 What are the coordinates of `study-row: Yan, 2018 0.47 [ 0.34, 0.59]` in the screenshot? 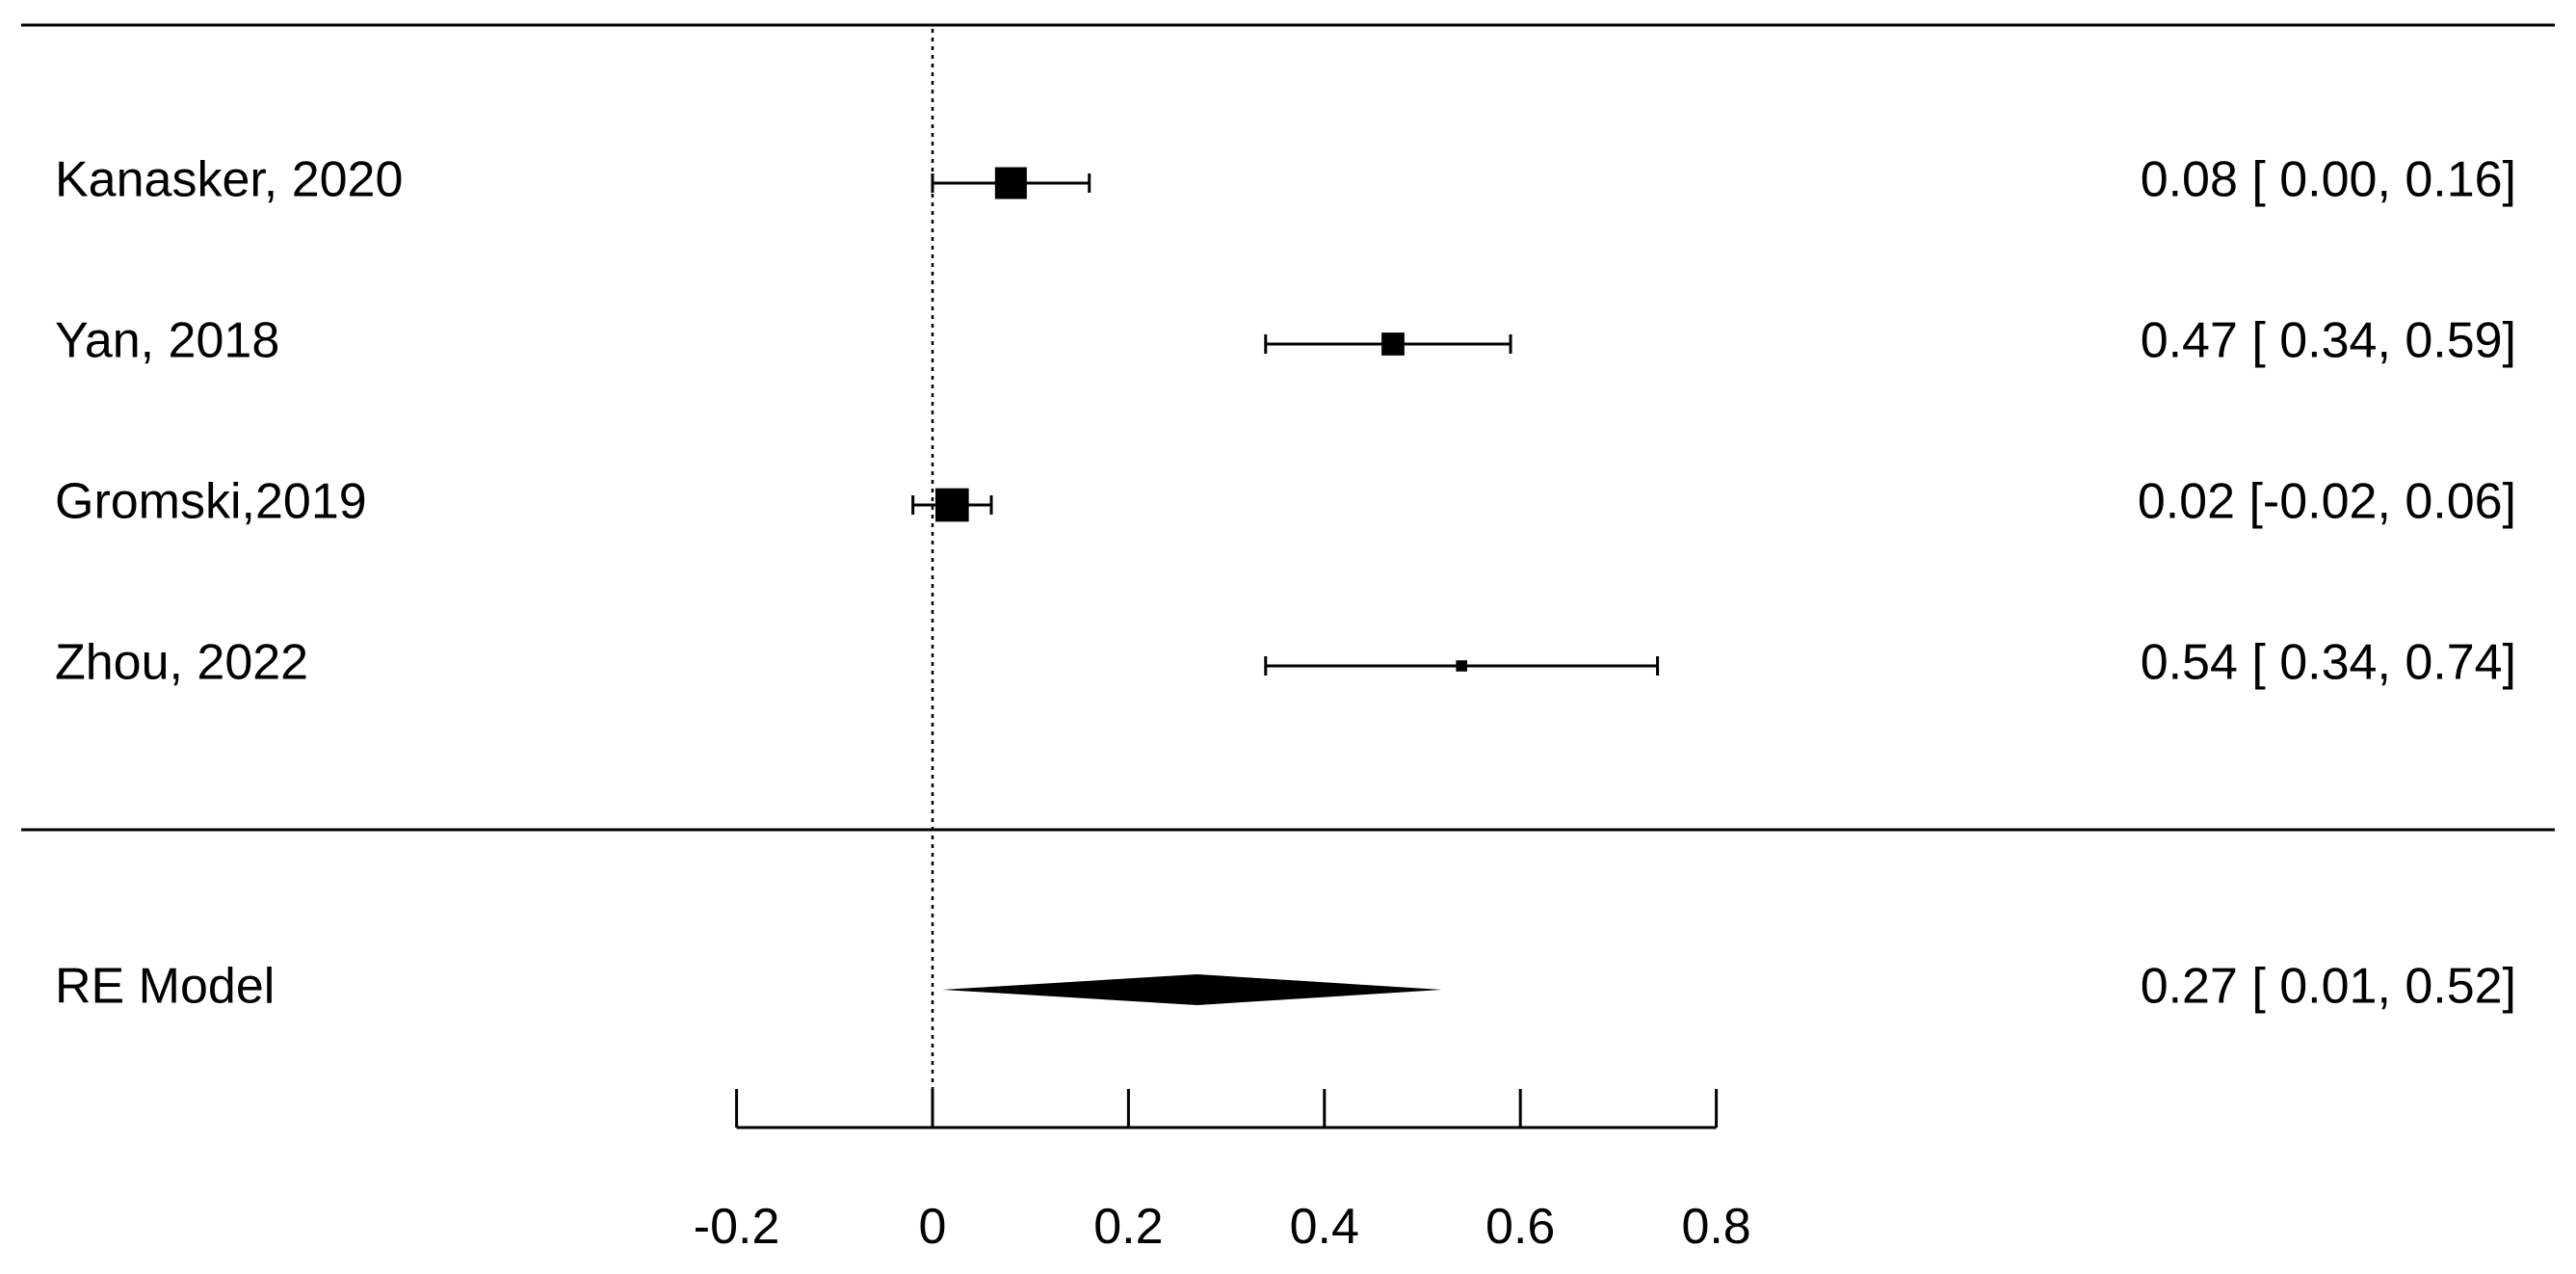 It's located at (1286, 341).